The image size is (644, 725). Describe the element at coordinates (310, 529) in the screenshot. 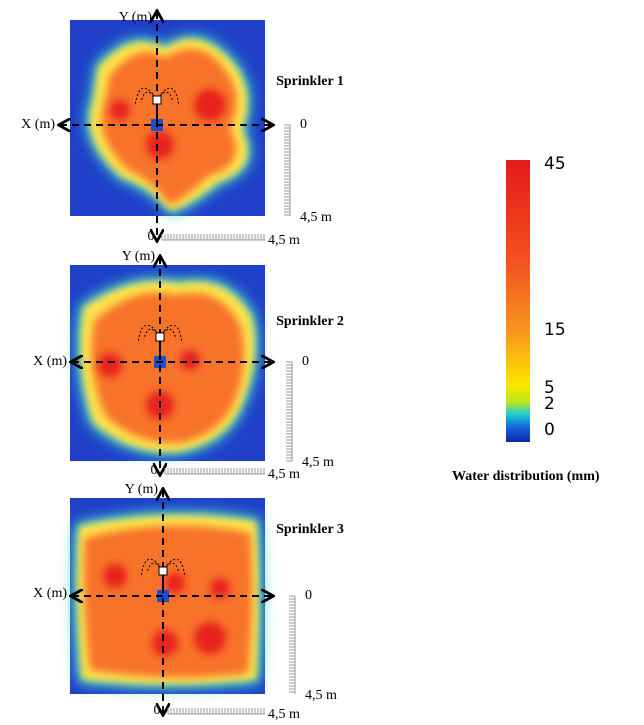

I see `panel-title: Sprinkler 3` at that location.